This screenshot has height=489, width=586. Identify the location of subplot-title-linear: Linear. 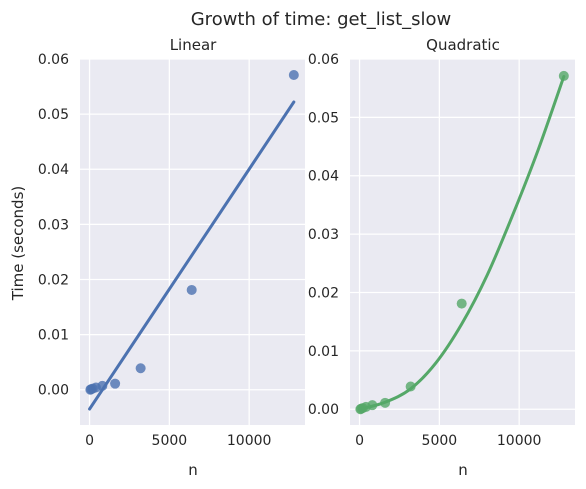
(193, 45).